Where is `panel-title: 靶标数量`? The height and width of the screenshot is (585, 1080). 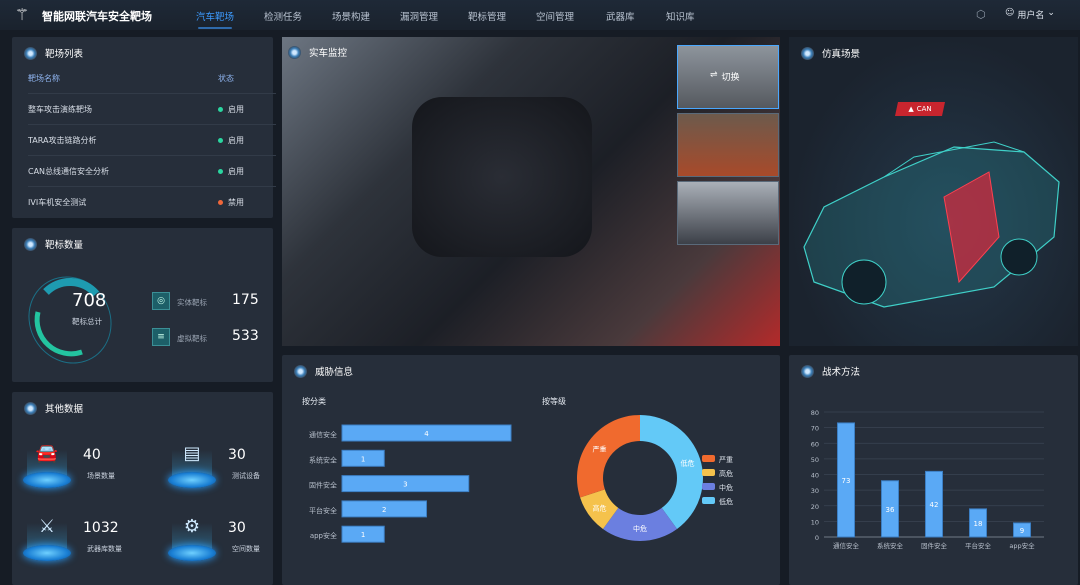
panel-title: 靶标数量 is located at coordinates (64, 245).